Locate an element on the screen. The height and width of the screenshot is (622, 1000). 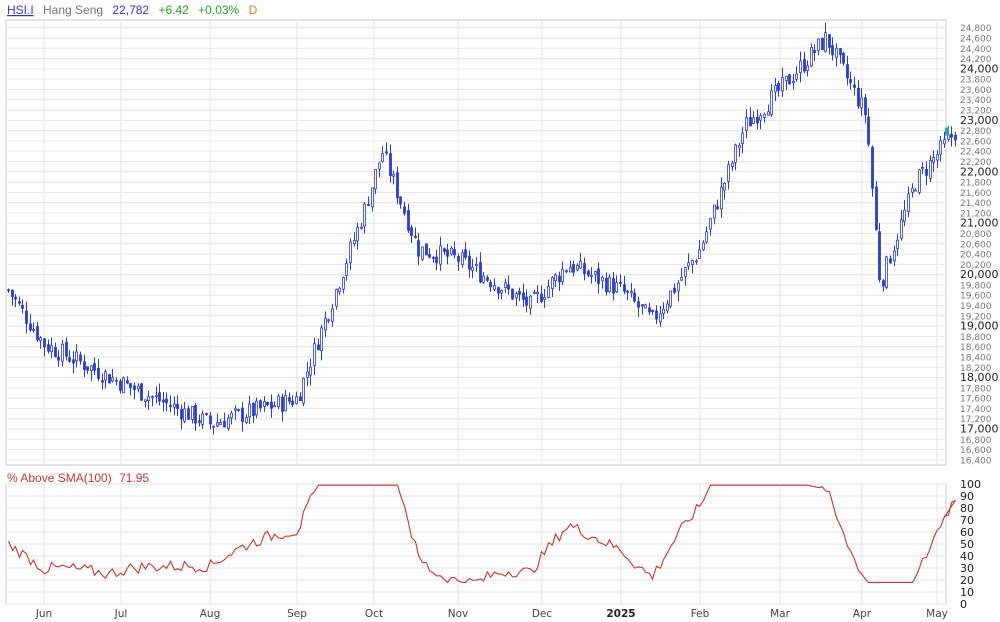
x-tick-label: Nov is located at coordinates (458, 614).